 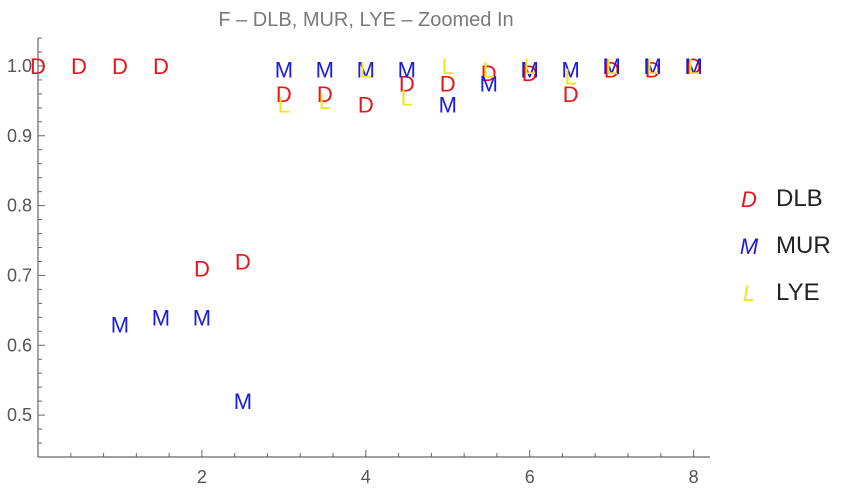 I want to click on y-tick-label: 0.8, so click(x=19, y=206).